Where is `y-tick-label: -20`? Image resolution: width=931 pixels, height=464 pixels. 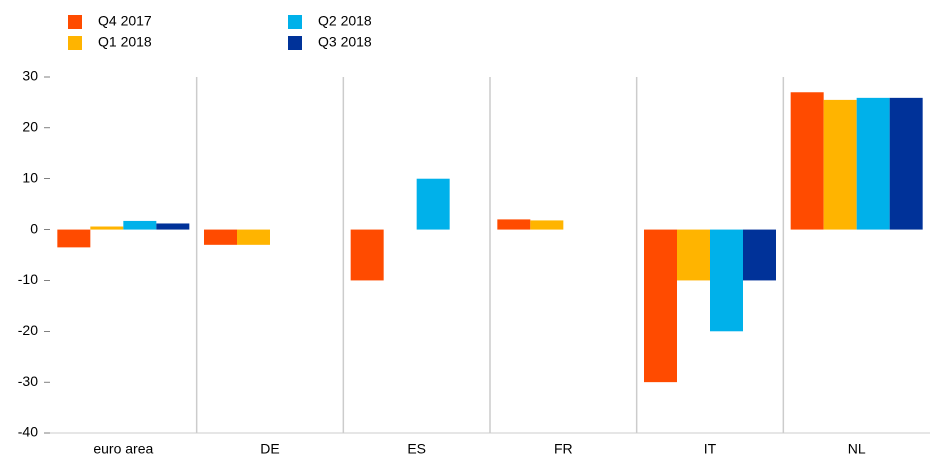
y-tick-label: -20 is located at coordinates (28, 330).